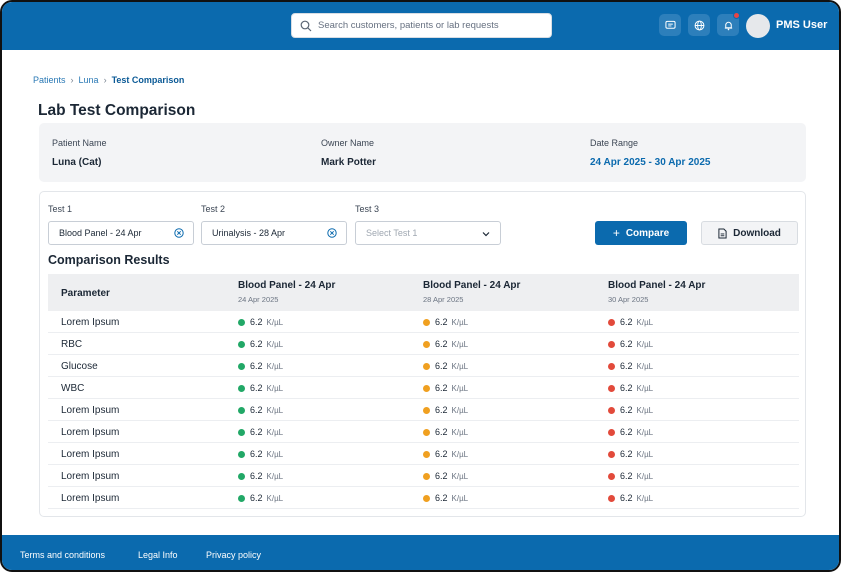 This screenshot has height=572, width=841. What do you see at coordinates (148, 80) in the screenshot?
I see `breadcrumb-current: Test Comparison` at bounding box center [148, 80].